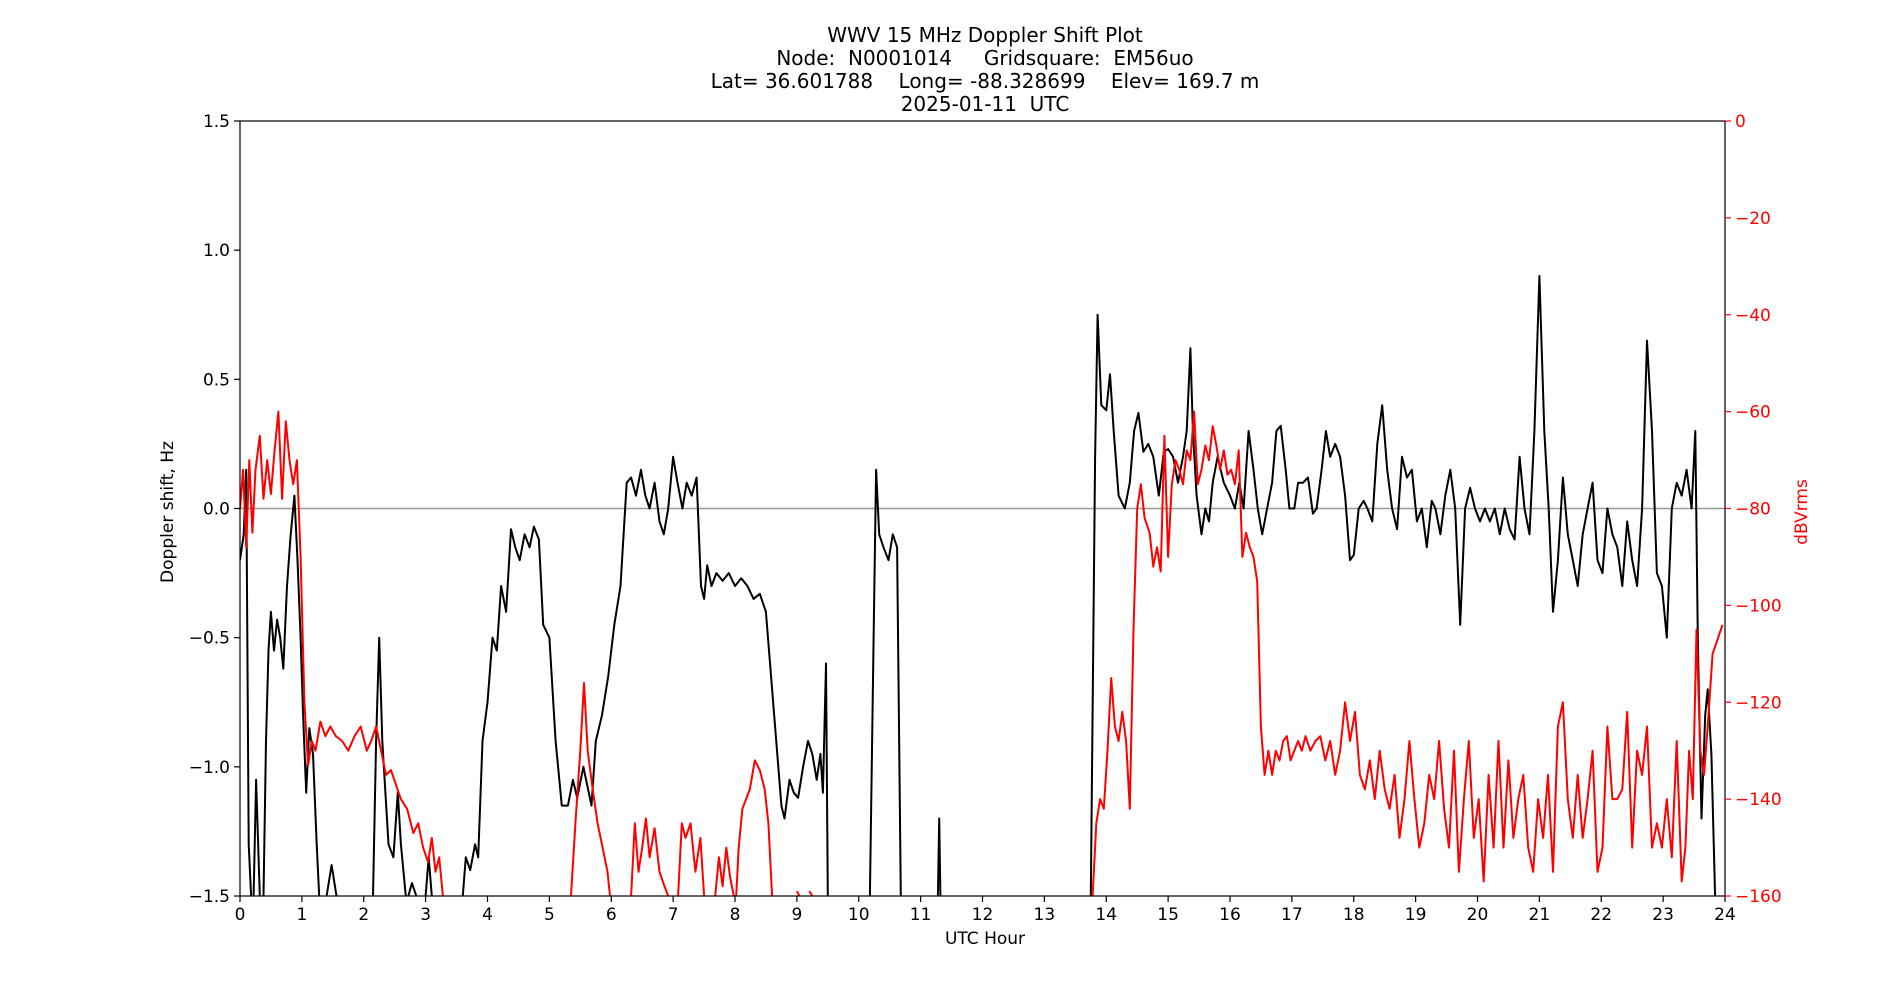 The width and height of the screenshot is (1900, 1004). I want to click on y-axis-label: Doppler shift, Hz, so click(168, 512).